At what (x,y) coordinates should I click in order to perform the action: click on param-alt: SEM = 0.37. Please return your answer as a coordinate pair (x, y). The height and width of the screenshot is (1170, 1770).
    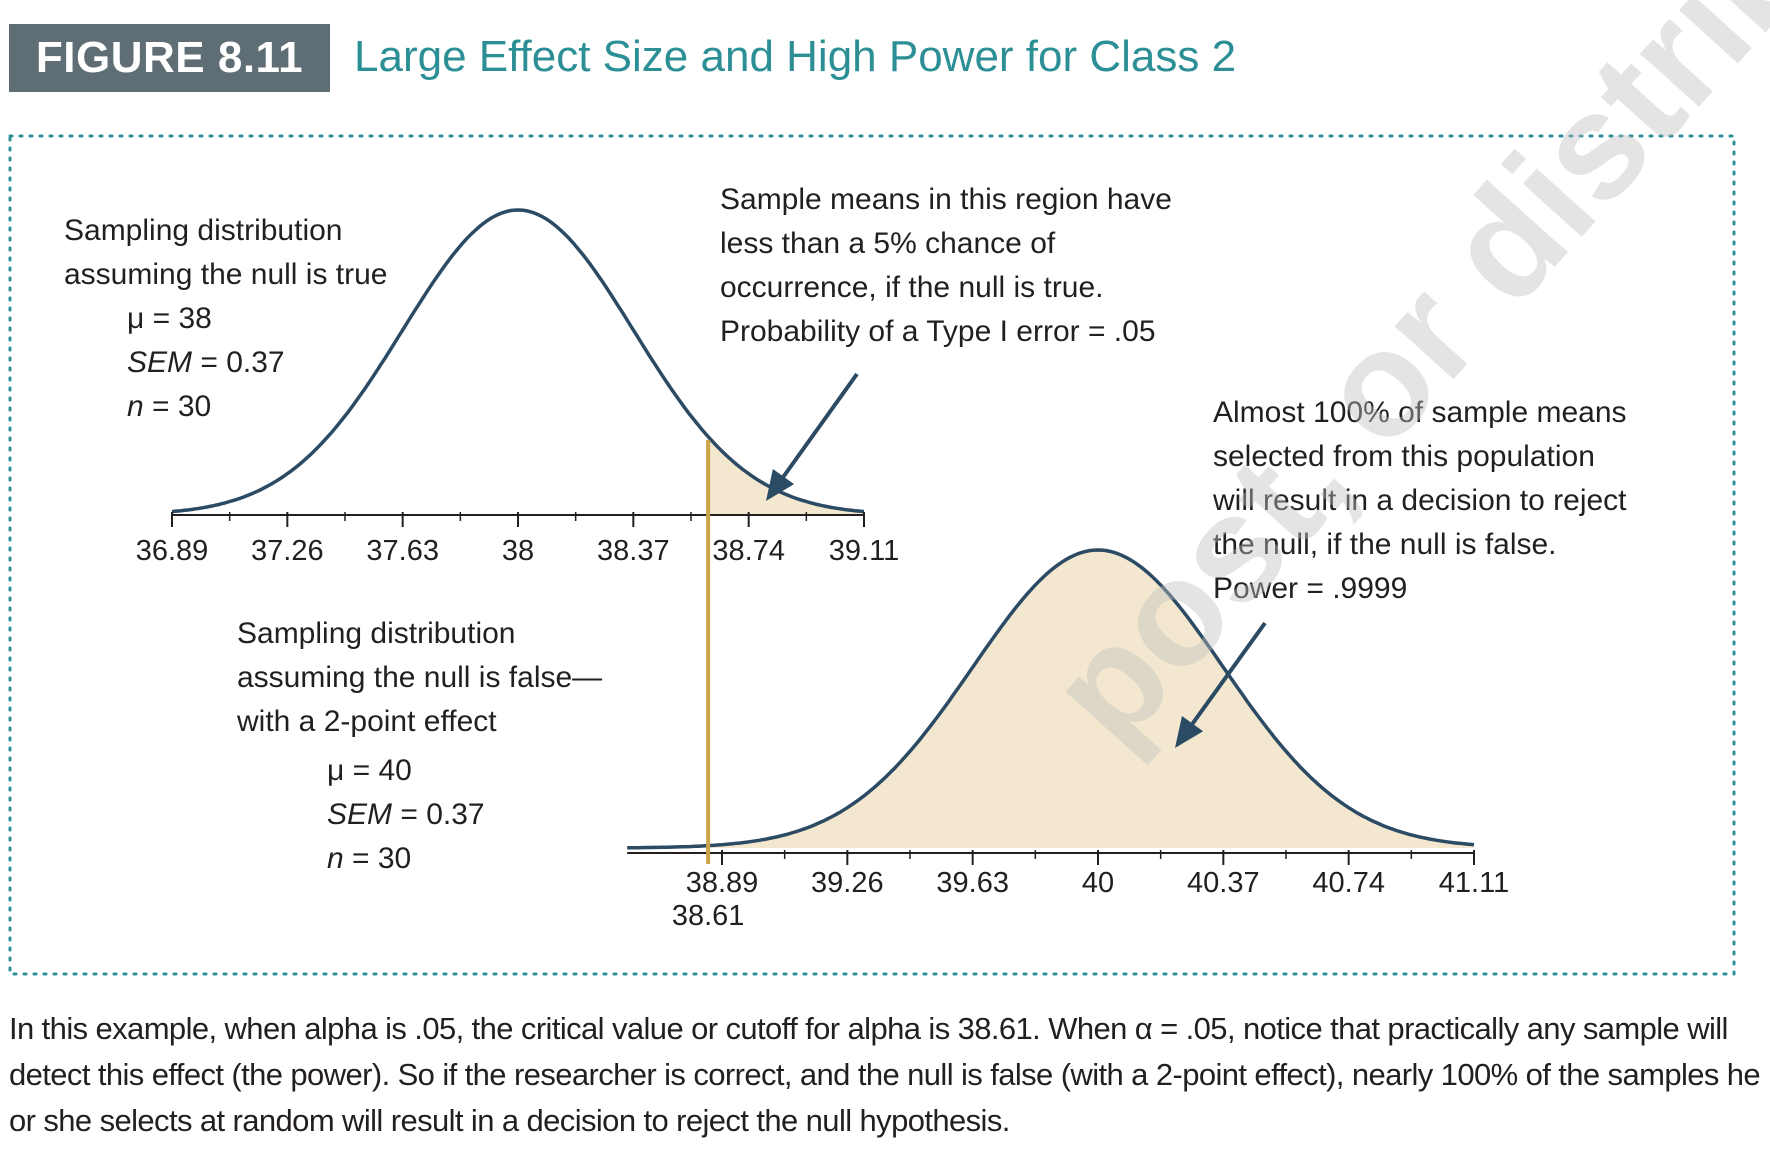
    Looking at the image, I should click on (406, 814).